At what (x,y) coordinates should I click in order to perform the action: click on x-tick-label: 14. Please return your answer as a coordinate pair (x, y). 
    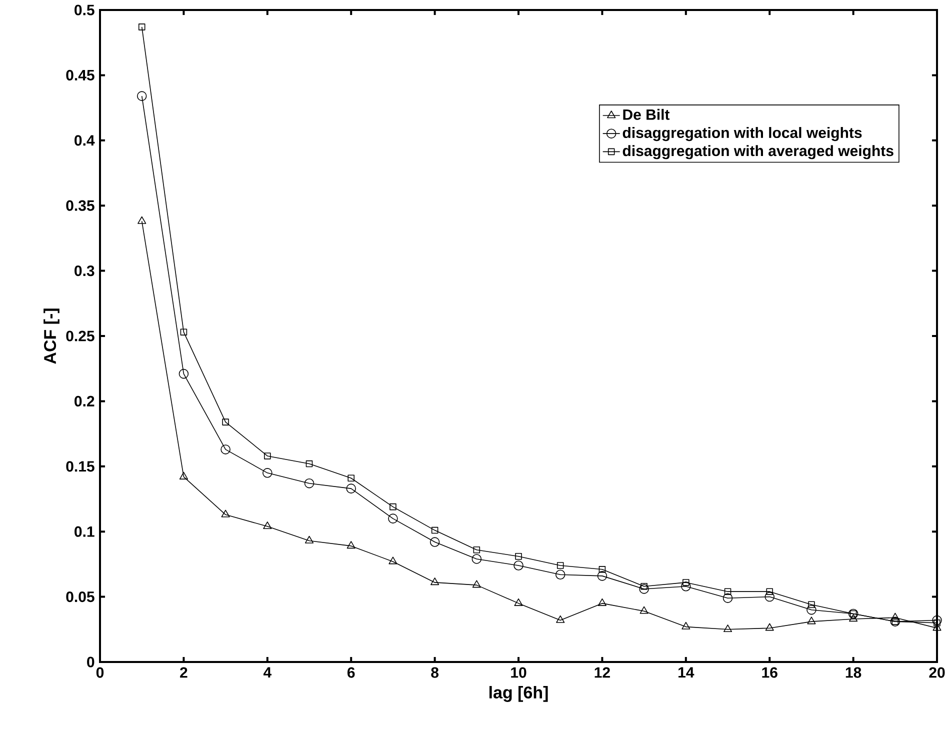
    Looking at the image, I should click on (686, 672).